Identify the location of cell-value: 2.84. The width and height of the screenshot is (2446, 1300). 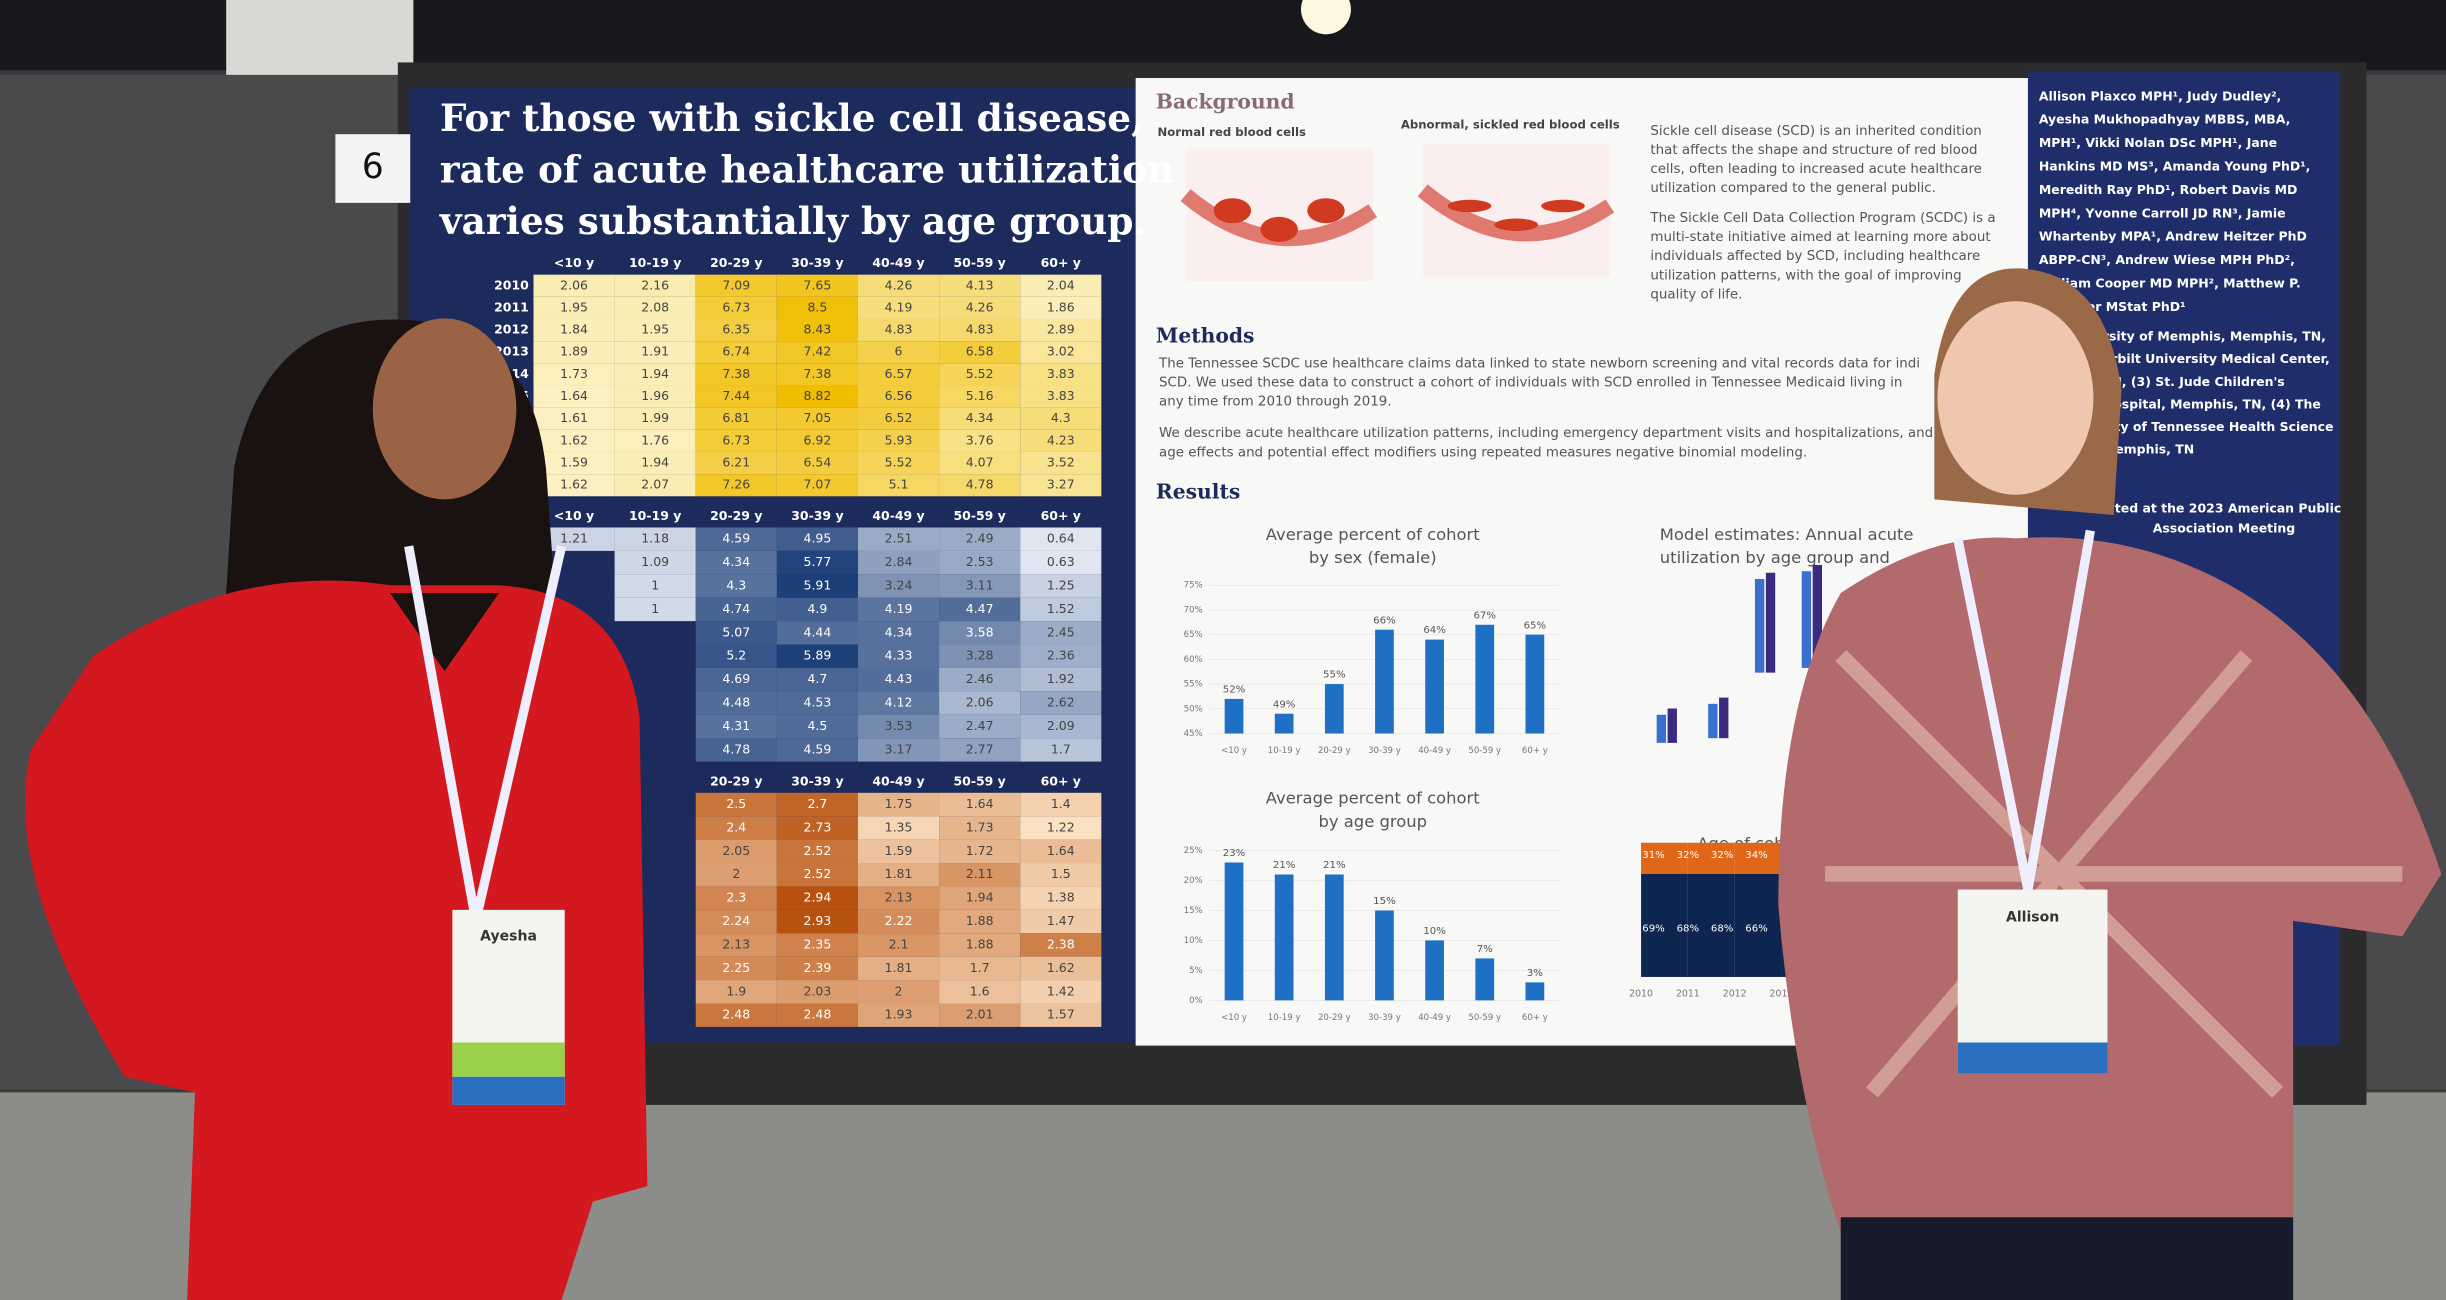
(899, 561).